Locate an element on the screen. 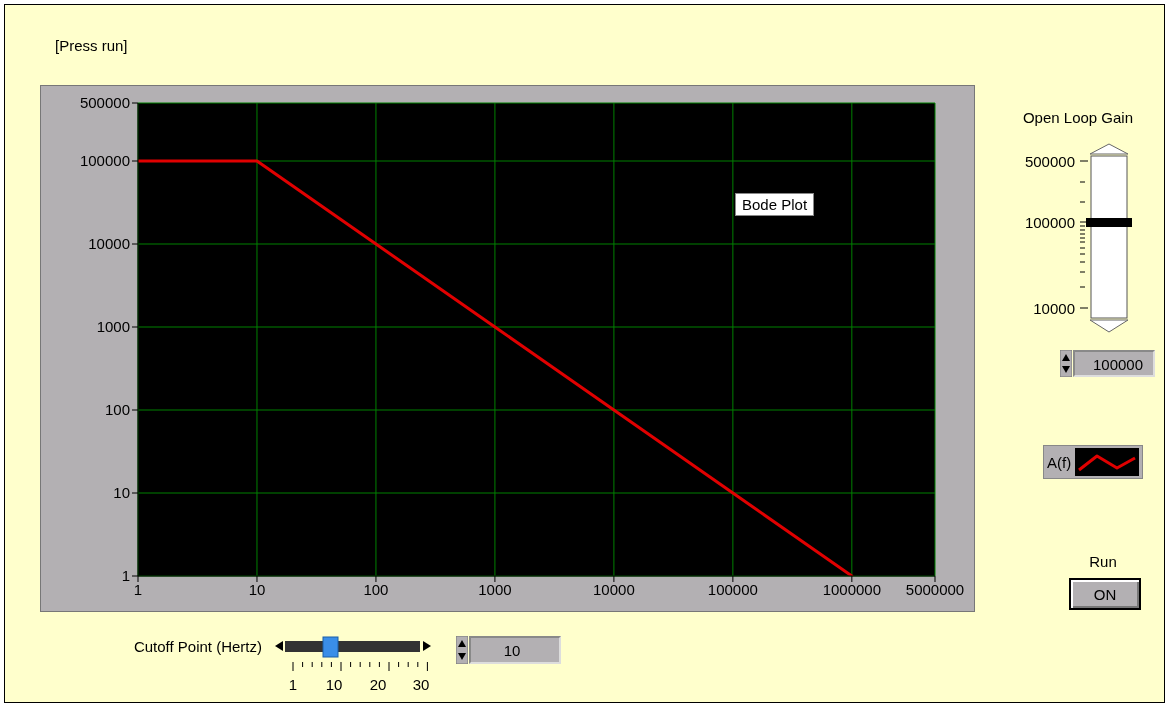  legend-label: A(f) is located at coordinates (1059, 462).